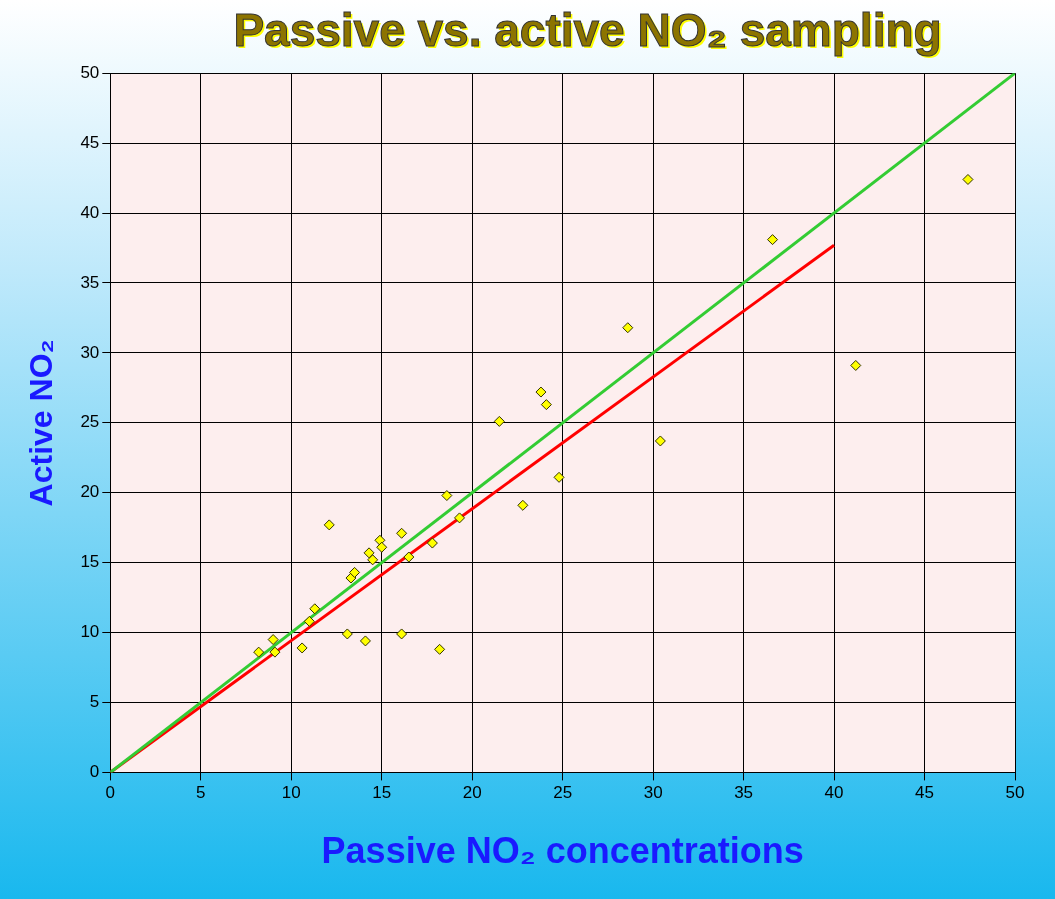 This screenshot has height=899, width=1055. I want to click on x-tick-label: 15, so click(382, 793).